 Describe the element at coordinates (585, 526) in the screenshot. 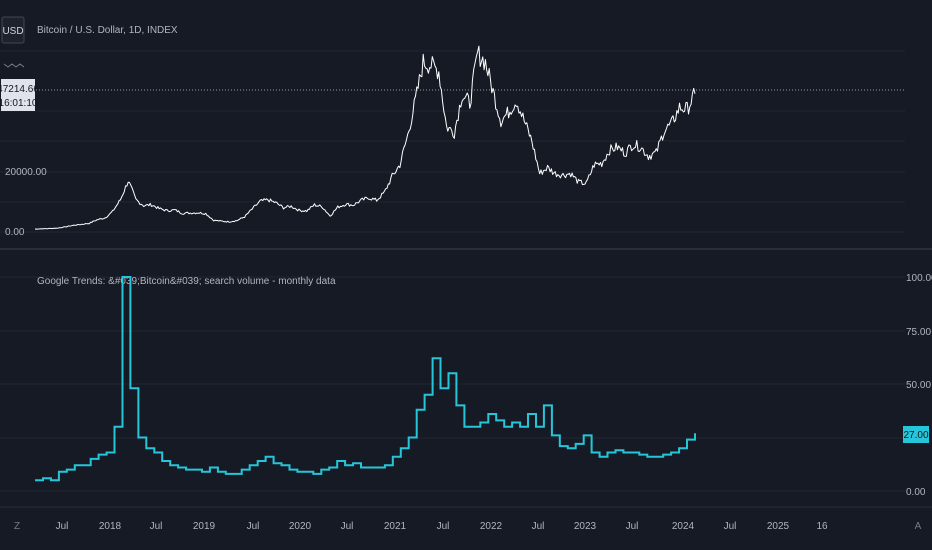

I see `time-axis-label: 2023` at that location.